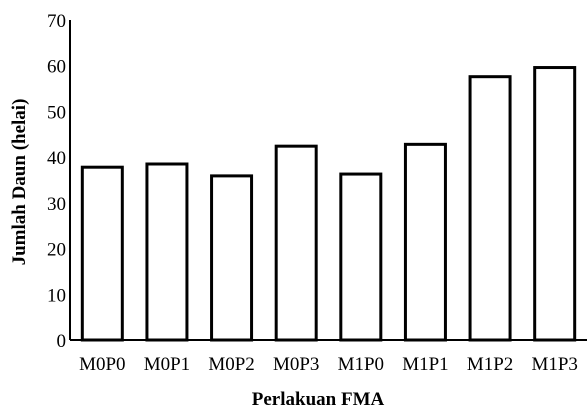  I want to click on y-tick-label: 70, so click(56, 21).